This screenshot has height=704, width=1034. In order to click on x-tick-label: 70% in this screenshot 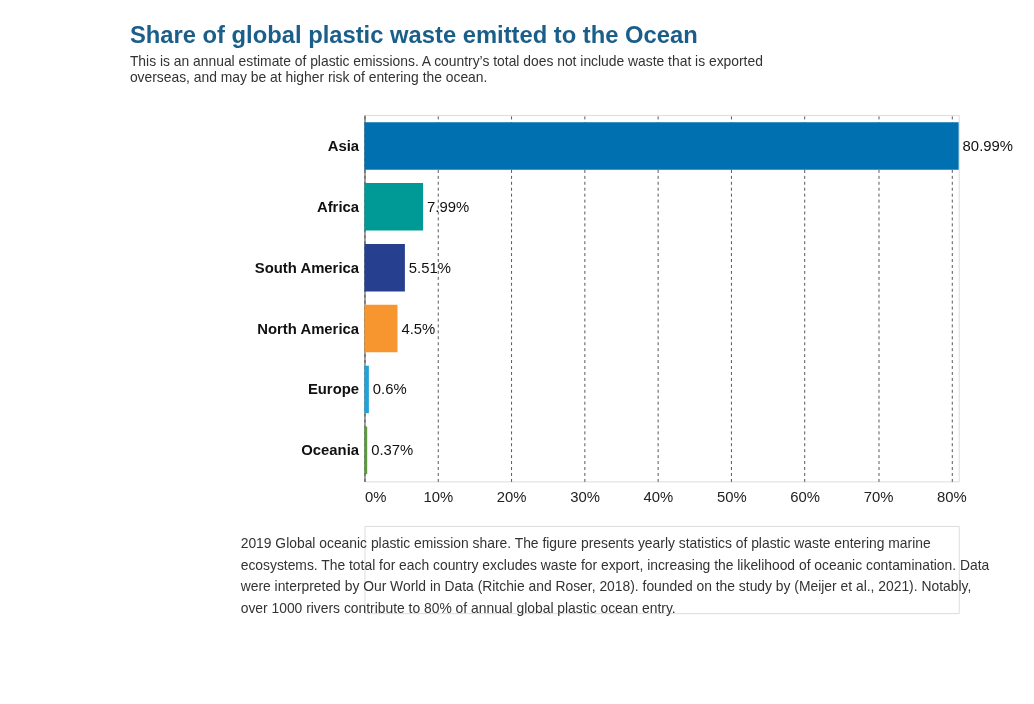, I will do `click(878, 496)`.